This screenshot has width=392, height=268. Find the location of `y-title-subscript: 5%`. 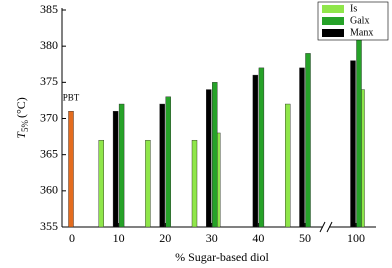

y-title-subscript: 5% is located at coordinates (25, 126).